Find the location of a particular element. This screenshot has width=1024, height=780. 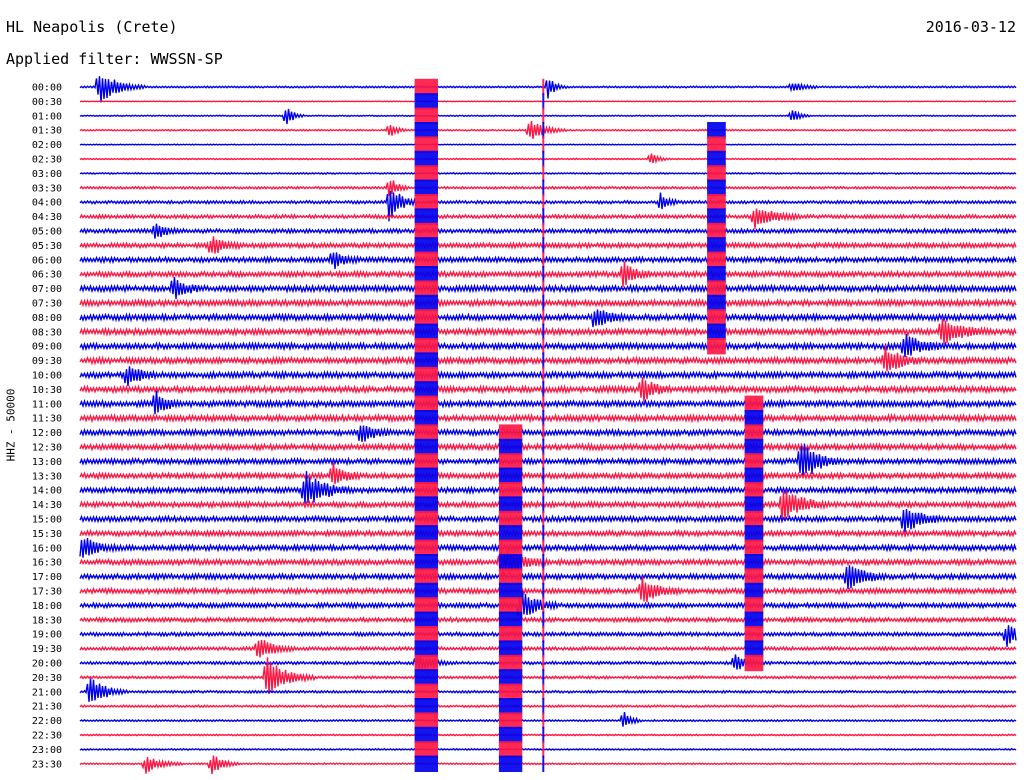

row-tick-label: 10:30 is located at coordinates (47, 390).